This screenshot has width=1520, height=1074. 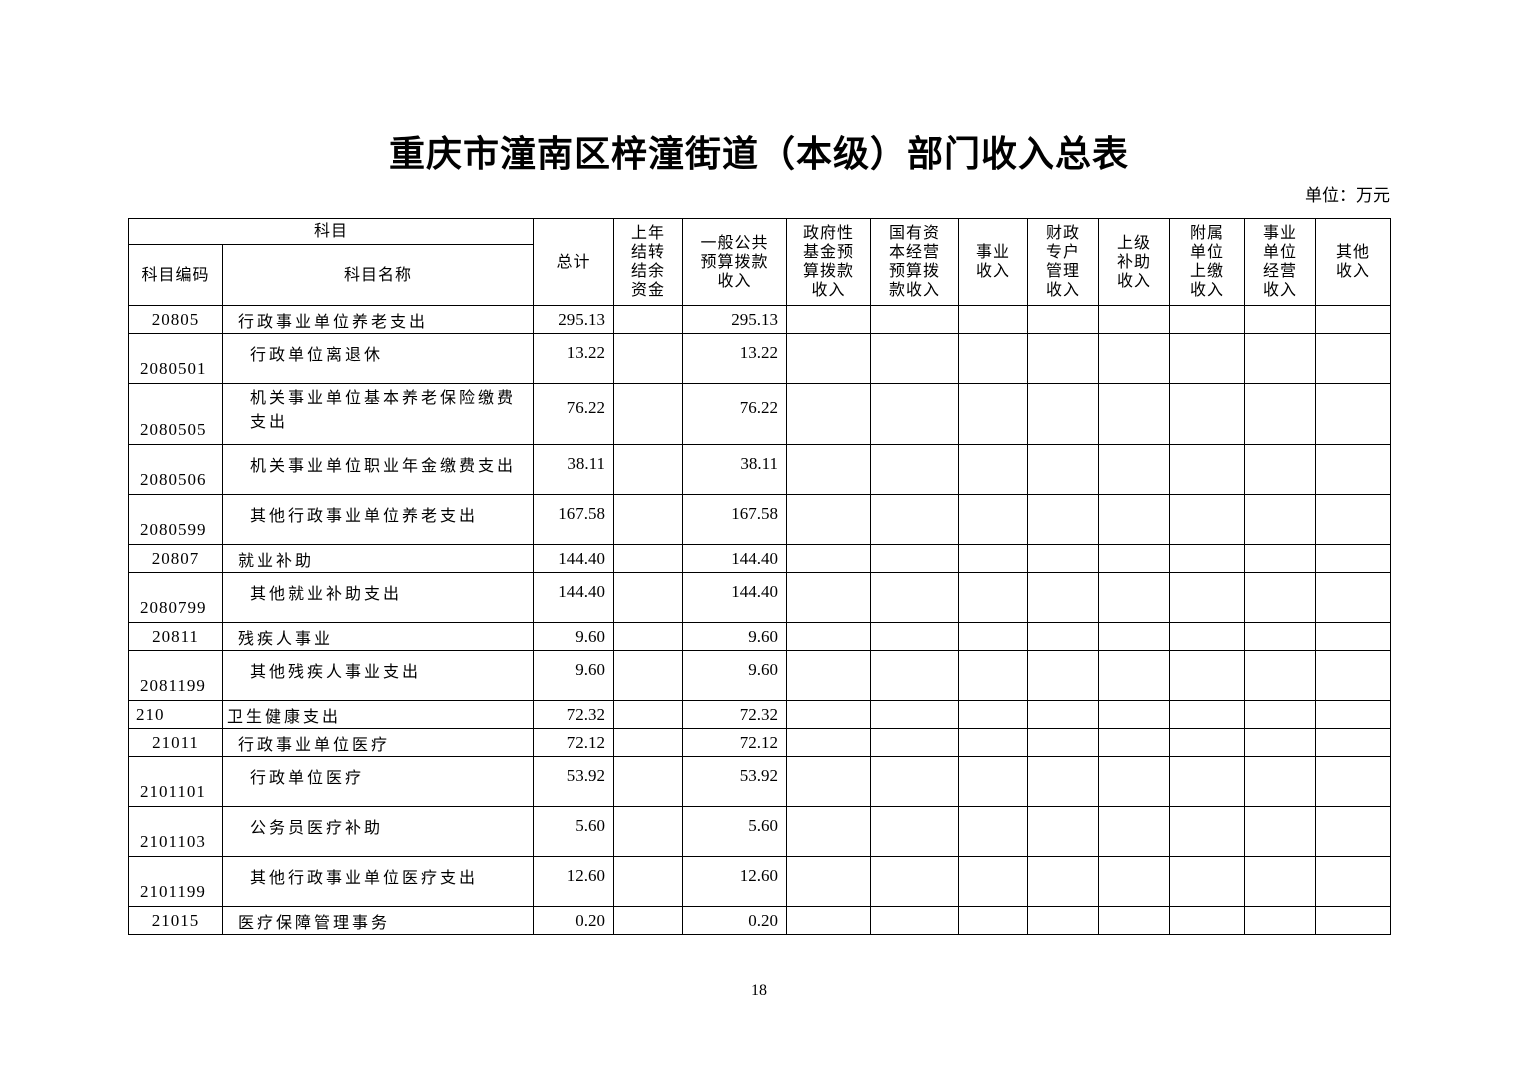 What do you see at coordinates (735, 920) in the screenshot?
I see `value-cell: 0.20` at bounding box center [735, 920].